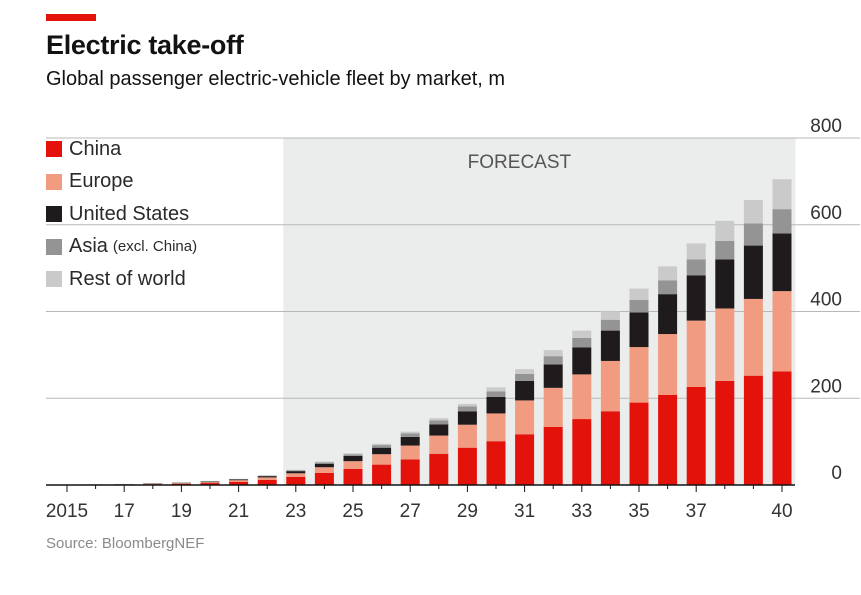 This screenshot has height=595, width=861. What do you see at coordinates (467, 418) in the screenshot?
I see `bar-united-states-2029` at bounding box center [467, 418].